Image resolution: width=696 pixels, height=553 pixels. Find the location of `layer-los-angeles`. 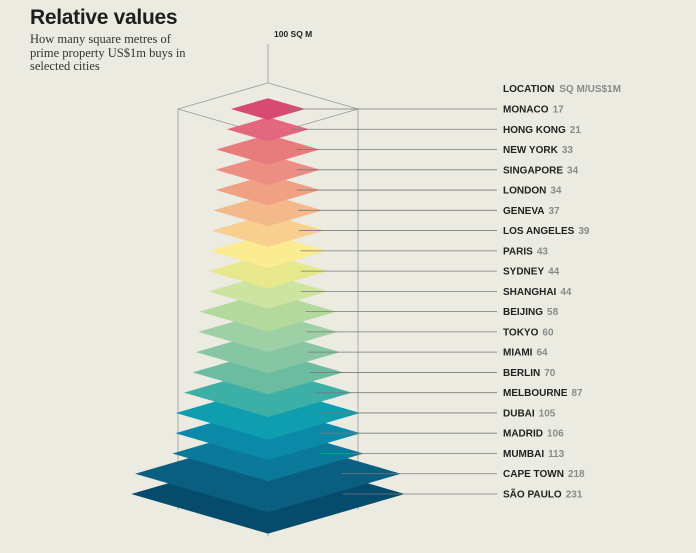

layer-los-angeles is located at coordinates (268, 230).